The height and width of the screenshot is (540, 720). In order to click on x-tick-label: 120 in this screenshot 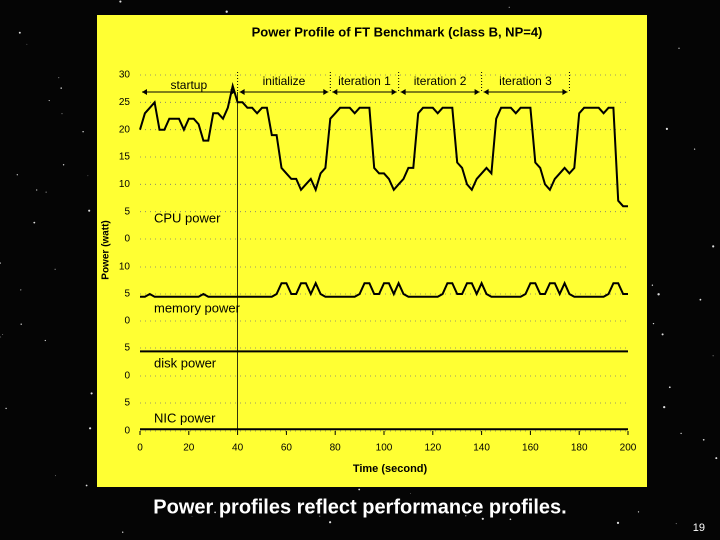, I will do `click(432, 448)`.